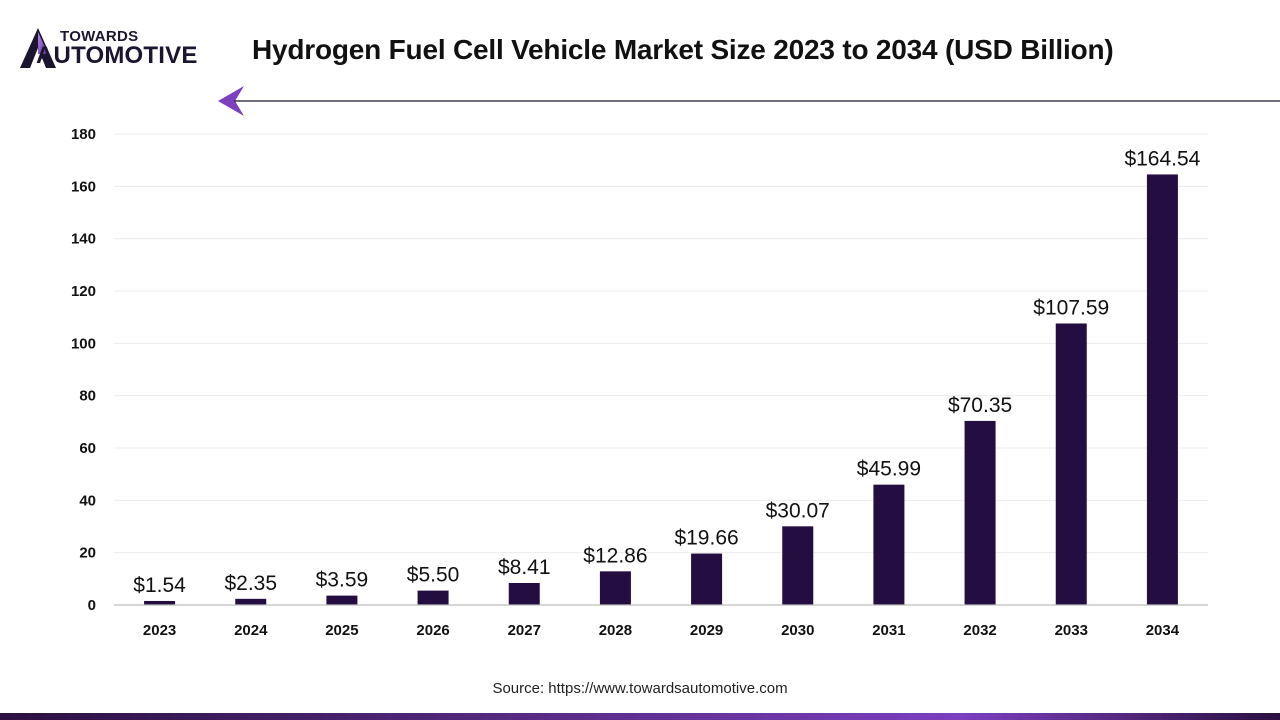 The image size is (1280, 720). What do you see at coordinates (38, 48) in the screenshot?
I see `brand-logo-icon` at bounding box center [38, 48].